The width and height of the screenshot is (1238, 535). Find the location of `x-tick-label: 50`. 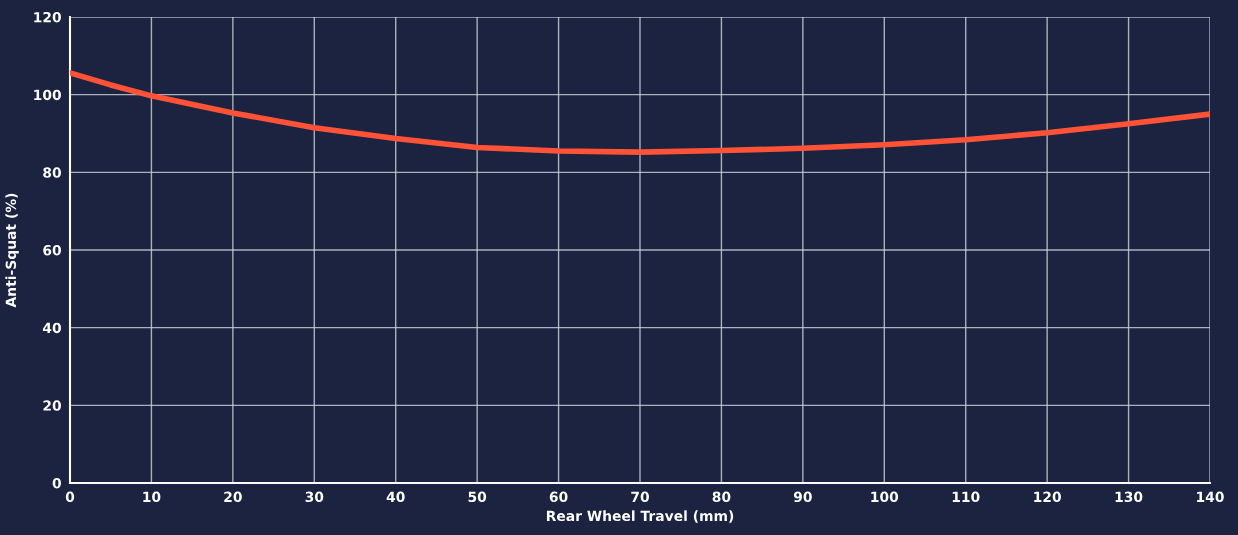

x-tick-label: 50 is located at coordinates (477, 497).